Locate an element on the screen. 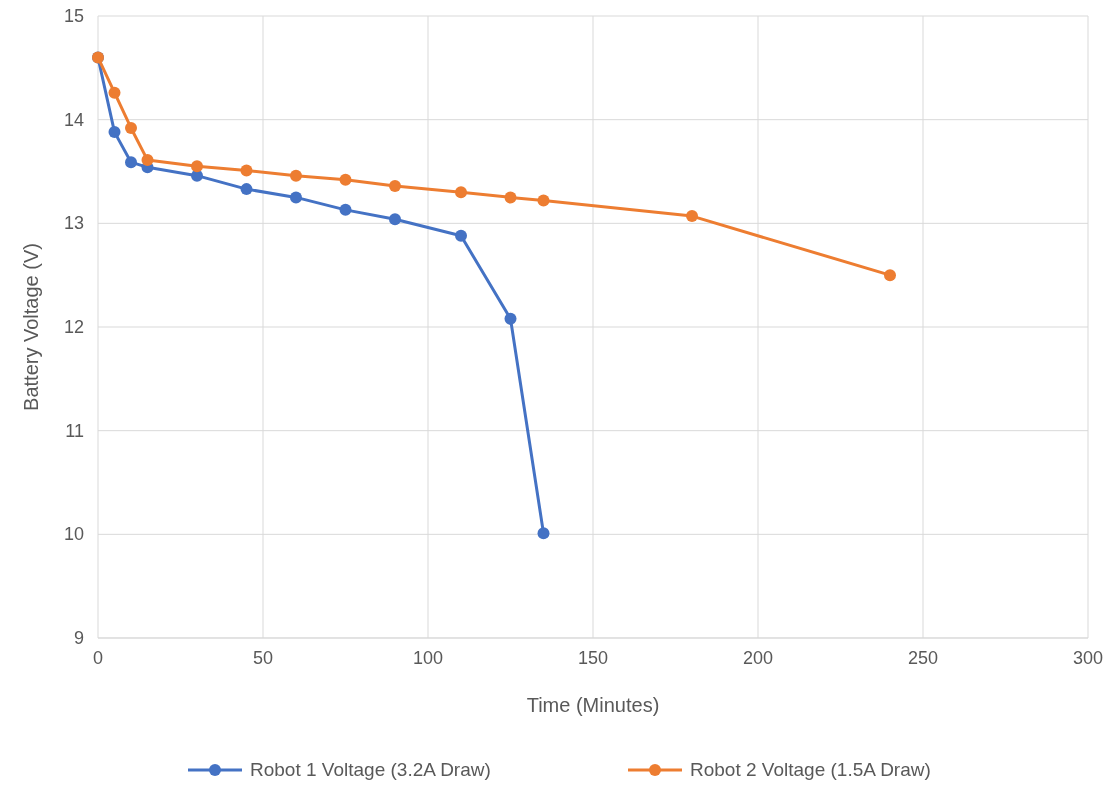 Image resolution: width=1120 pixels, height=796 pixels. legend-label: Robot 2 Voltage (1.5A Draw) is located at coordinates (810, 769).